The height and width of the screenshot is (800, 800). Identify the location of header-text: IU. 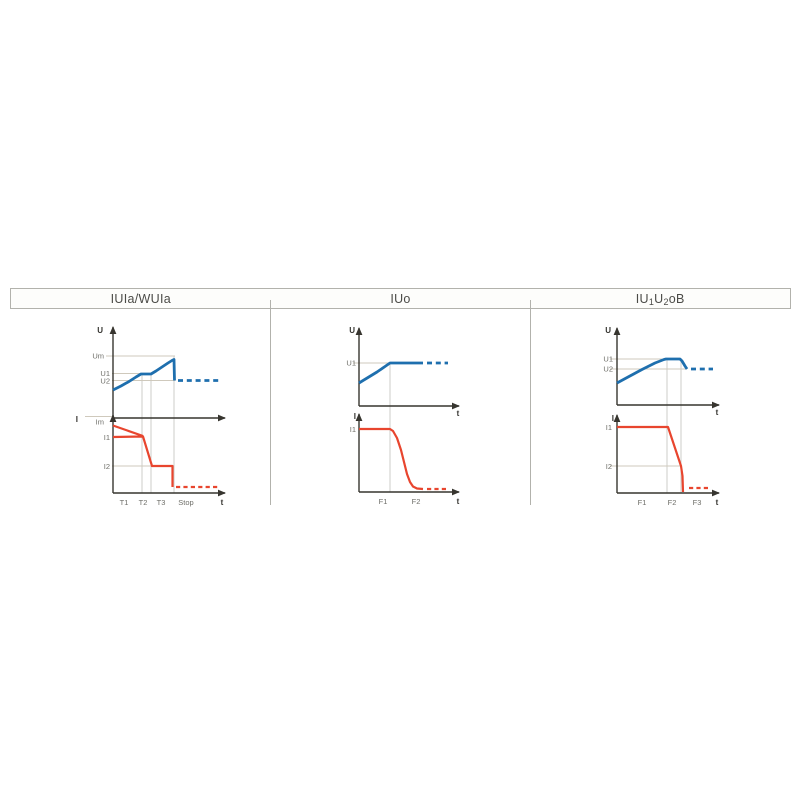
(642, 298).